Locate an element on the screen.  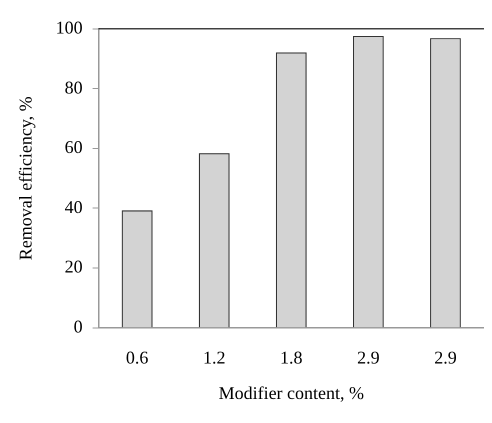
y-tick-label: 80 is located at coordinates (73, 87).